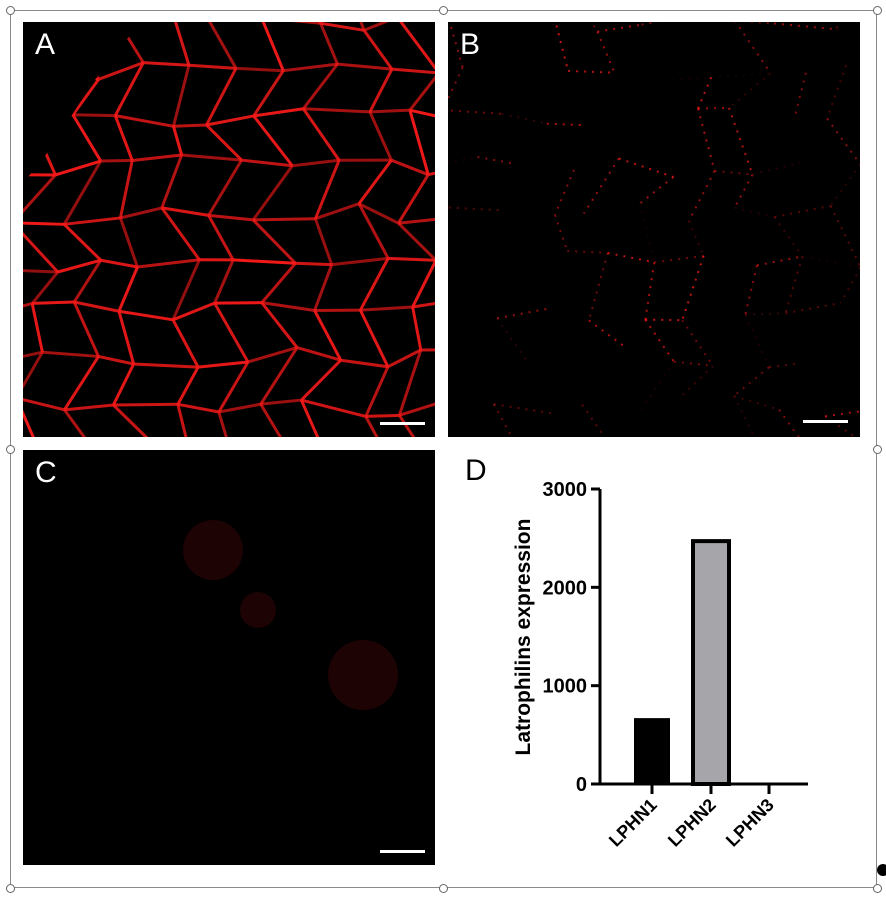 The height and width of the screenshot is (898, 886). Describe the element at coordinates (443, 10) in the screenshot. I see `resize-handle-top` at that location.